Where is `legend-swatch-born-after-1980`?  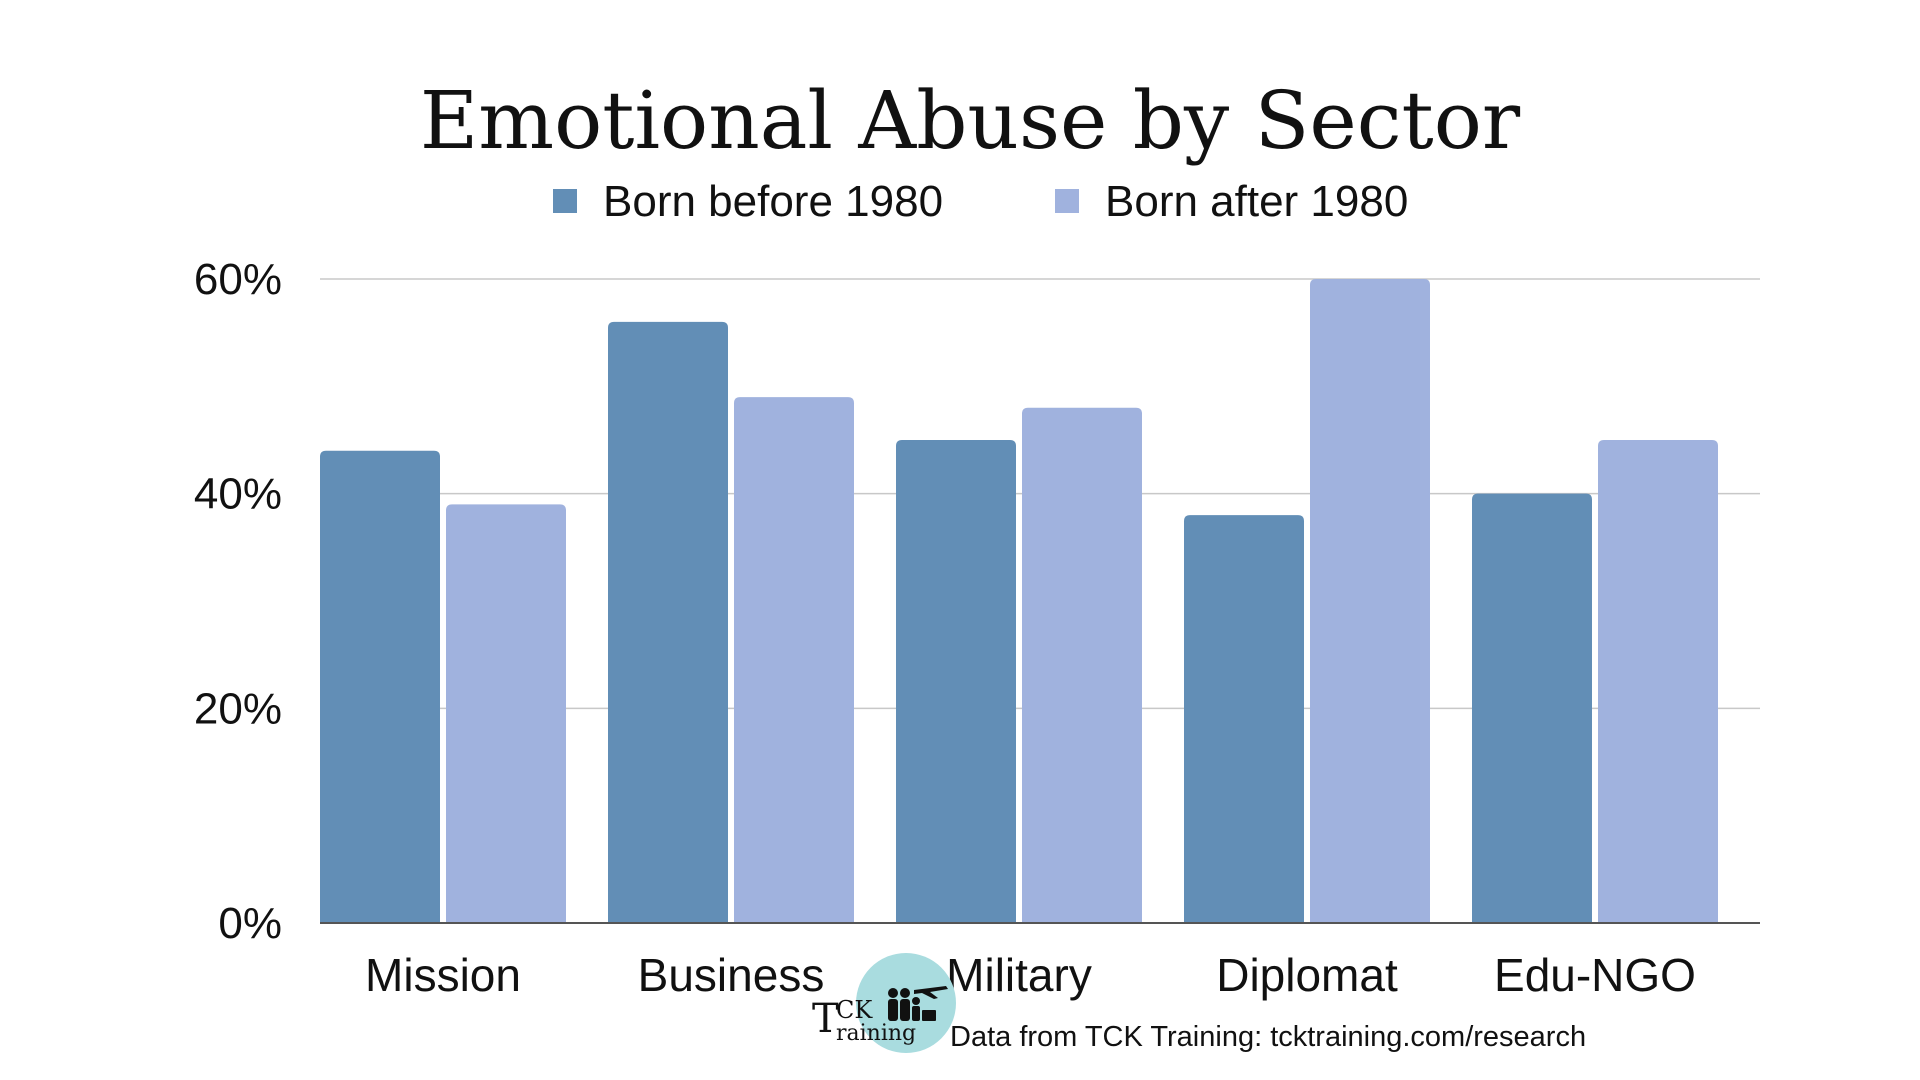 legend-swatch-born-after-1980 is located at coordinates (1067, 201).